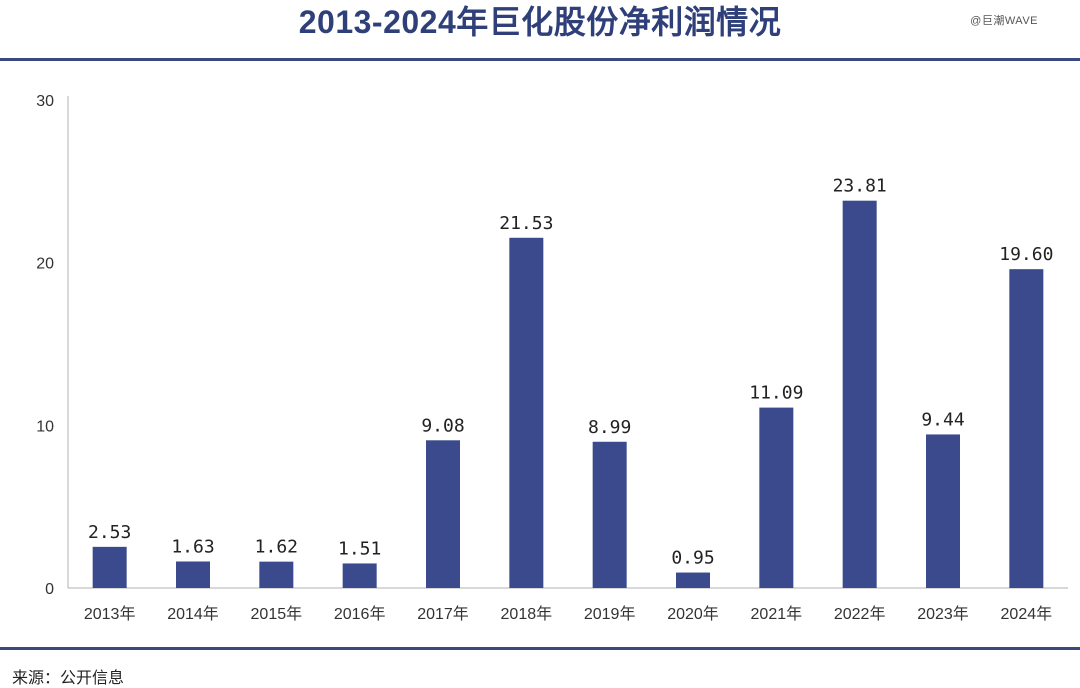 The image size is (1080, 688). I want to click on data-label: 9.44, so click(942, 419).